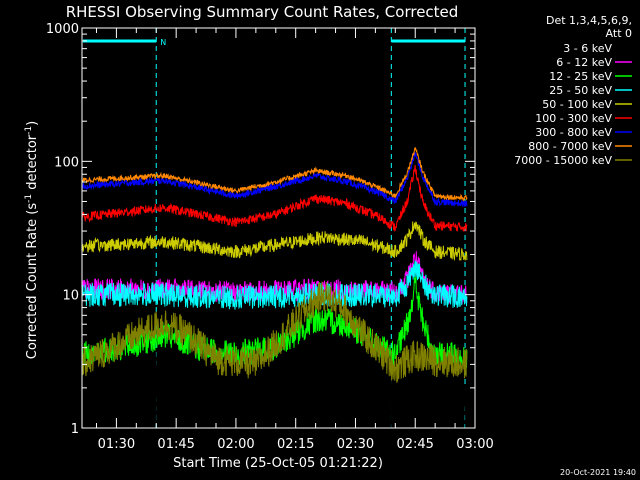 This screenshot has height=480, width=640. What do you see at coordinates (414, 444) in the screenshot?
I see `x-tick-label-5: 02:45` at bounding box center [414, 444].